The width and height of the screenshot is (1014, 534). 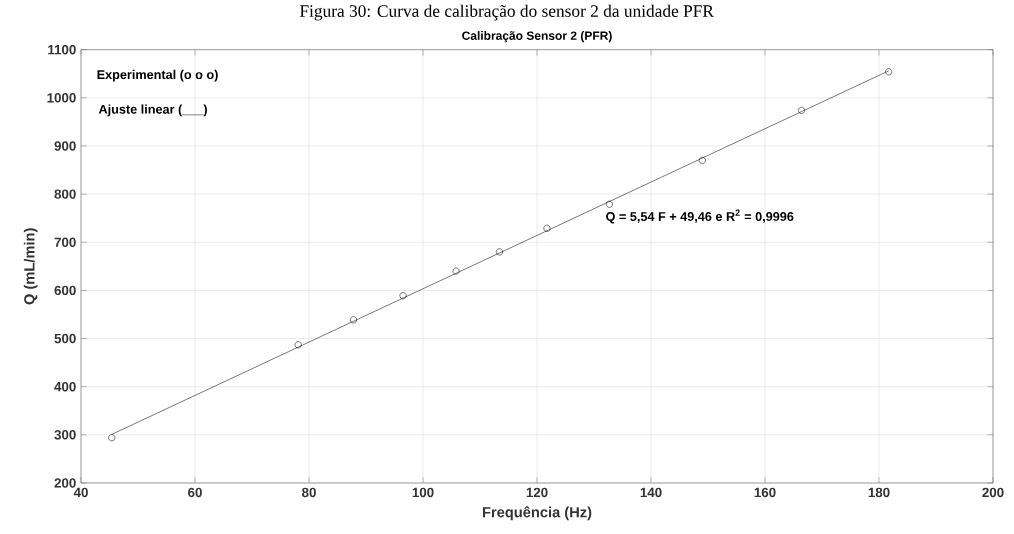 I want to click on y-tick-label: 600, so click(x=65, y=290).